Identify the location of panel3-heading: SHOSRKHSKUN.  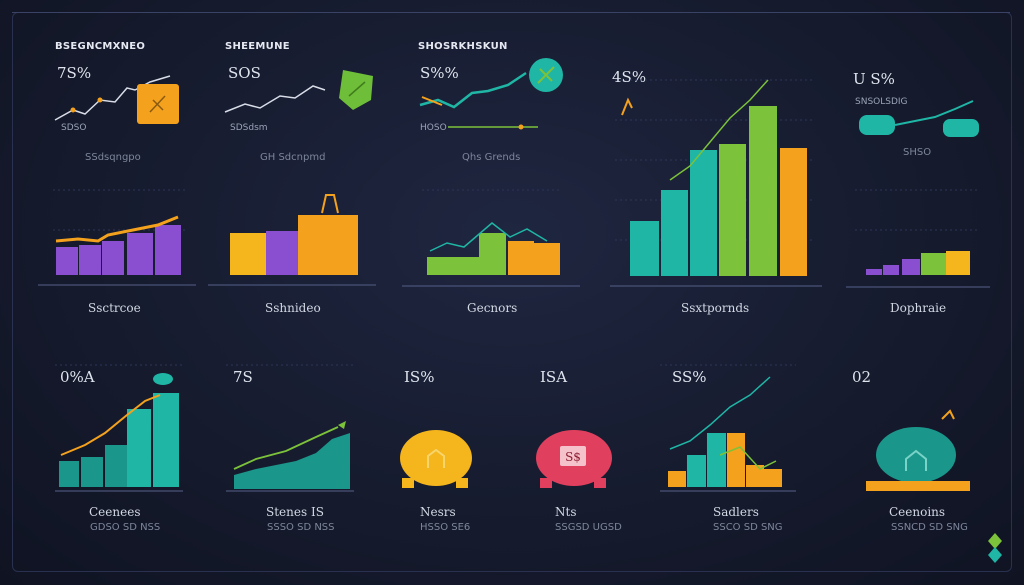
(463, 46).